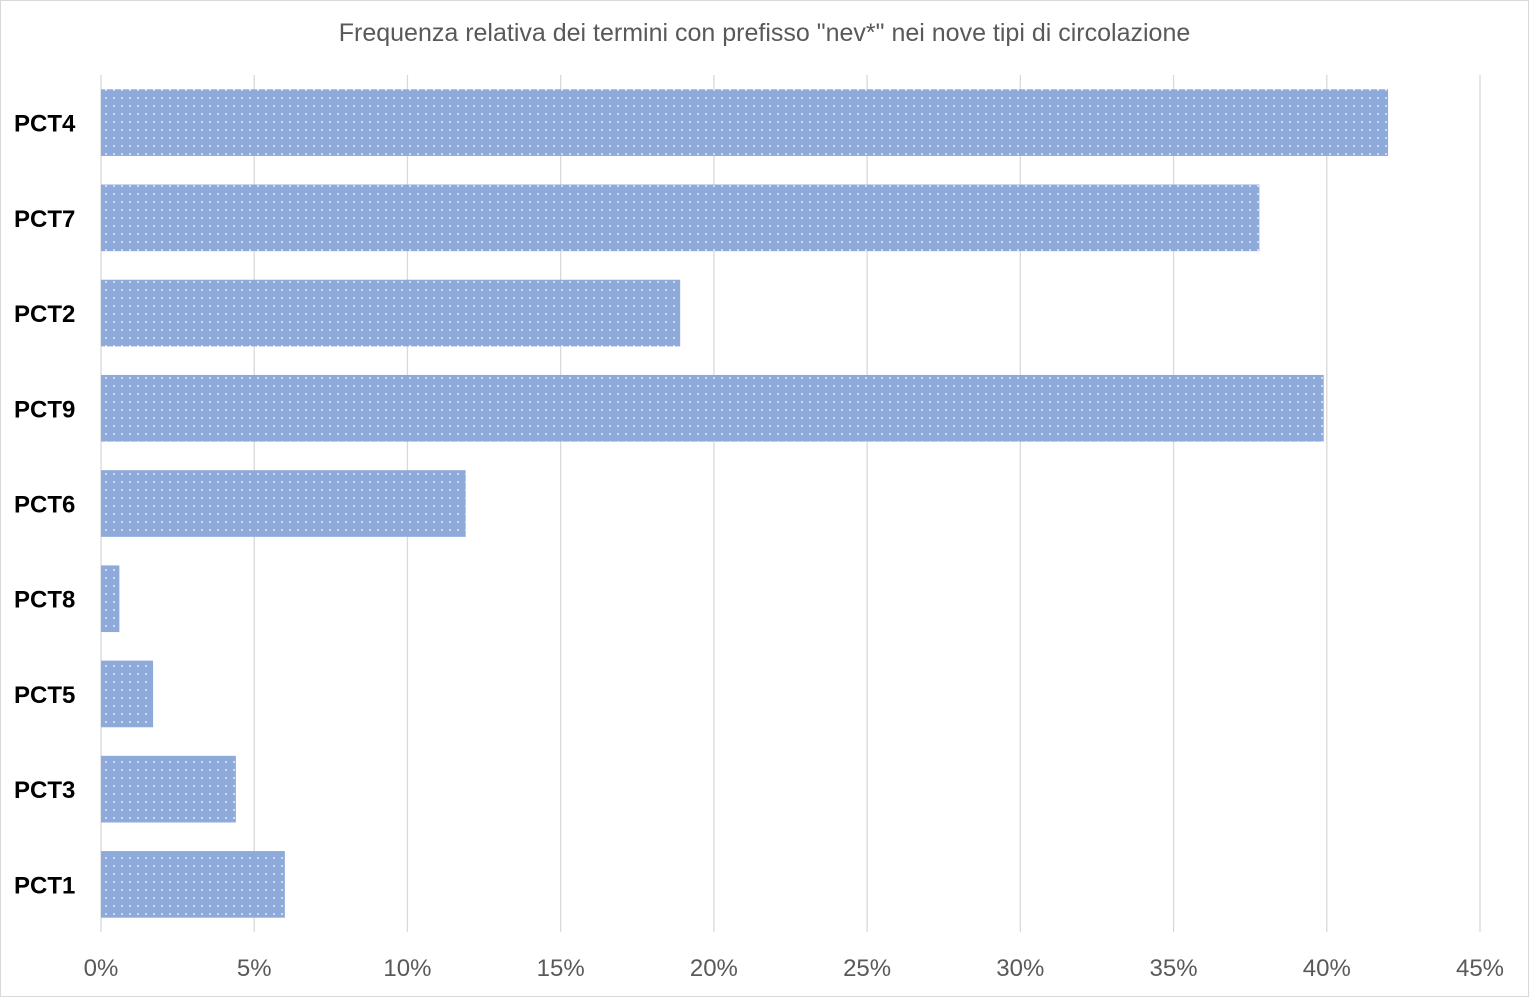 This screenshot has height=997, width=1529. What do you see at coordinates (745, 122) in the screenshot?
I see `bar-pct4` at bounding box center [745, 122].